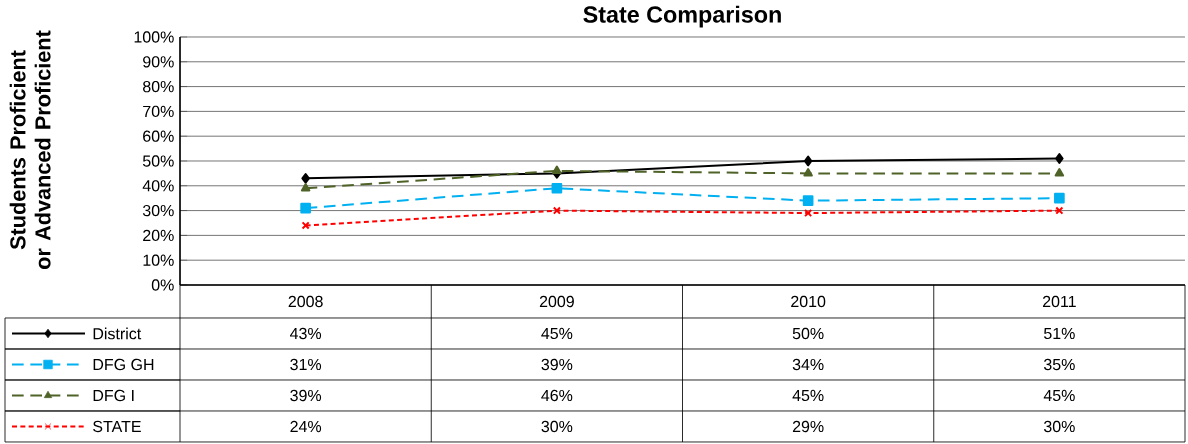  I want to click on chart-title: State Comparison, so click(682, 16).